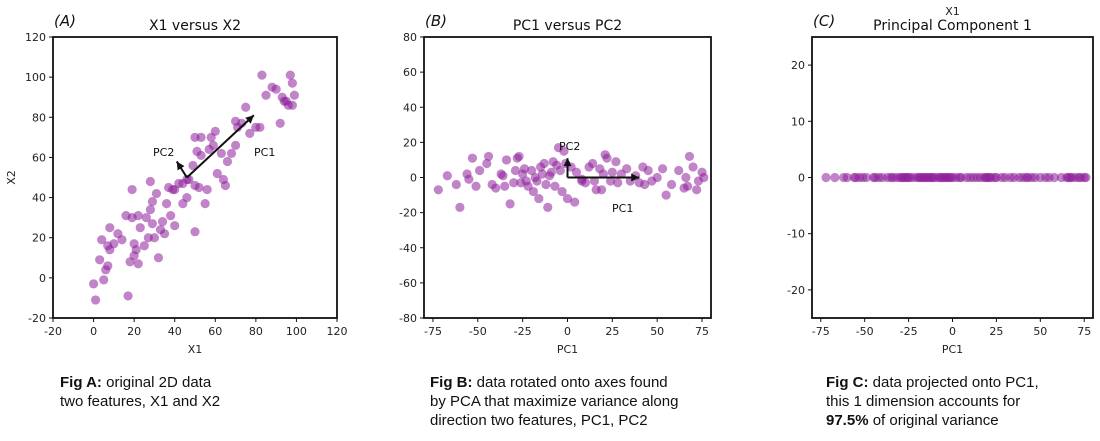  What do you see at coordinates (824, 21) in the screenshot?
I see `panel-letter: (C)` at bounding box center [824, 21].